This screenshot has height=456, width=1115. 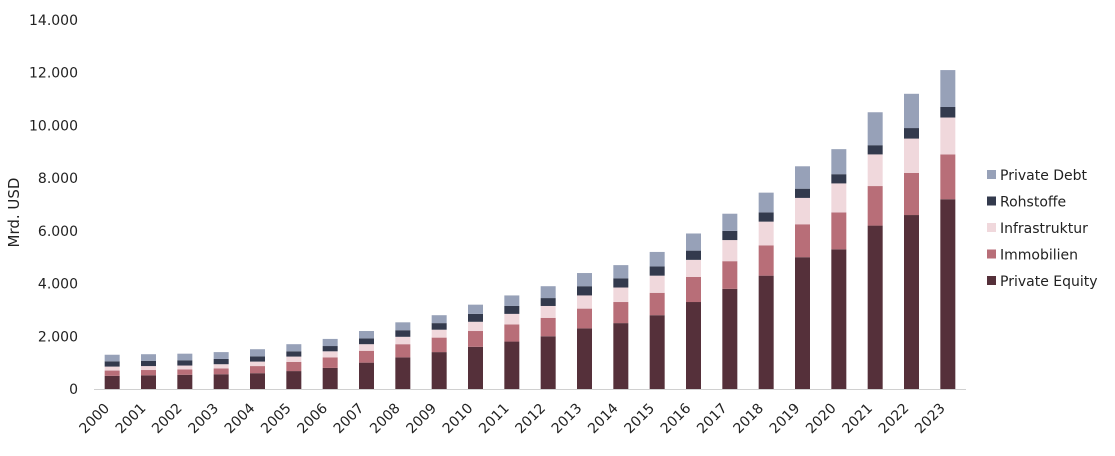 I want to click on x-tick-label: 2013, so click(x=567, y=419).